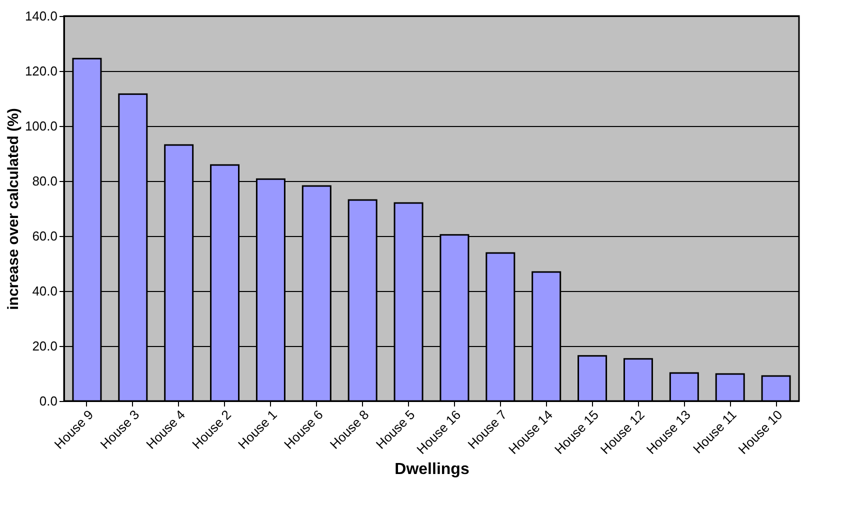  What do you see at coordinates (45, 346) in the screenshot?
I see `y-tick-label: 20.0` at bounding box center [45, 346].